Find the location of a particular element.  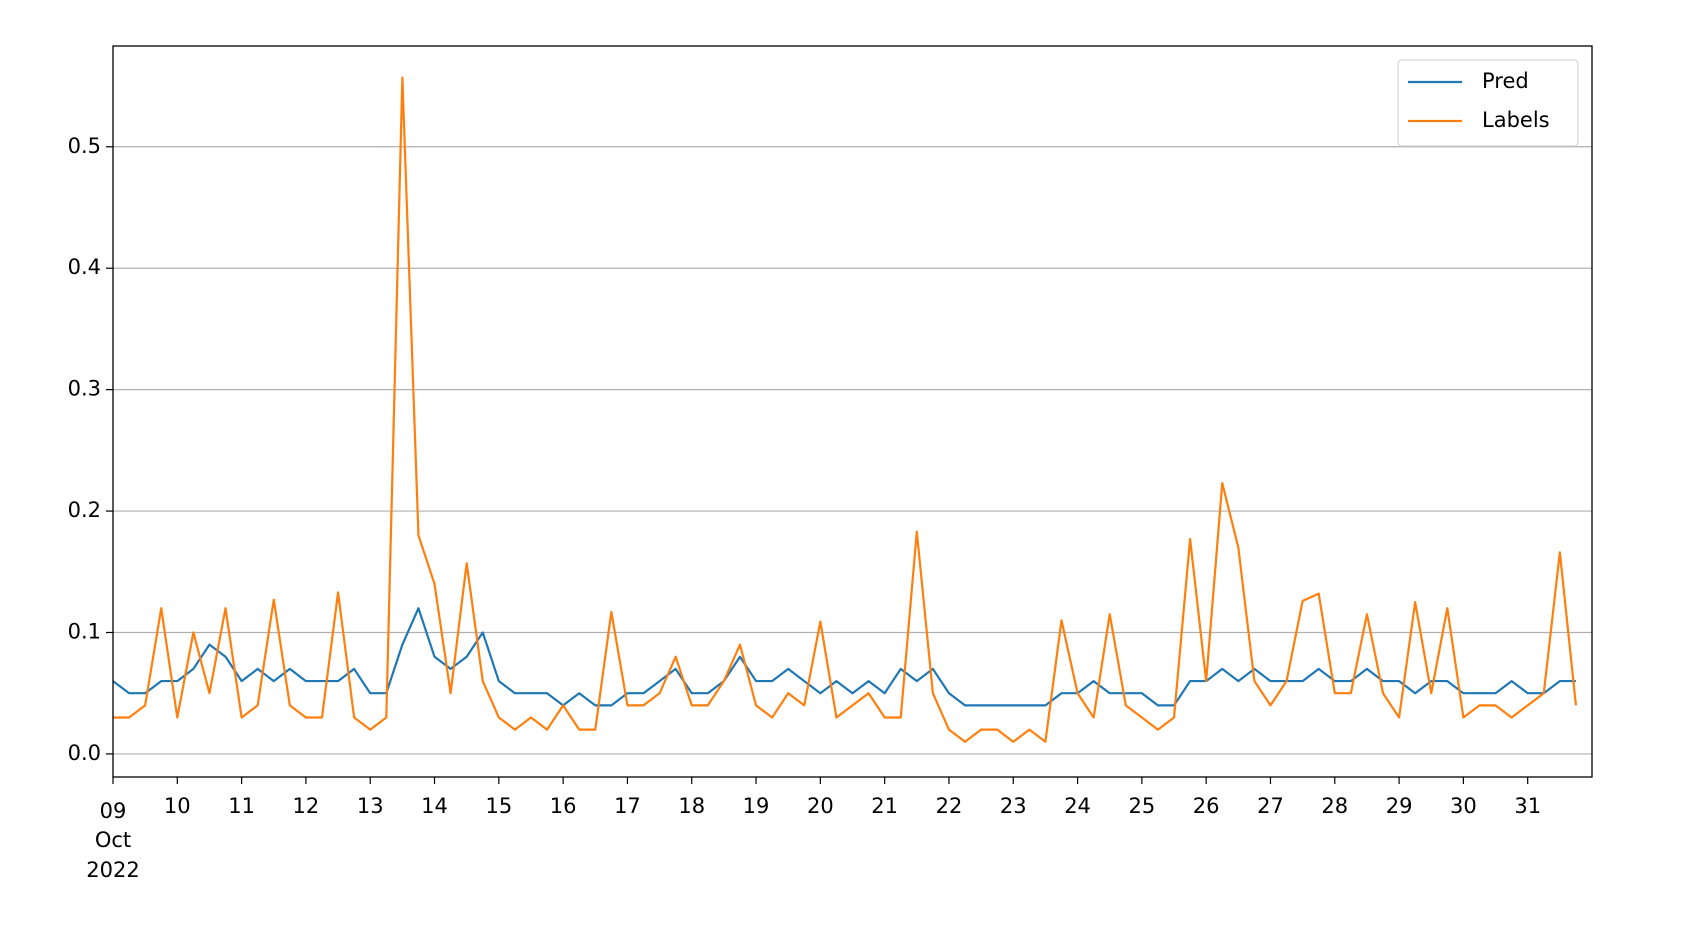

x-tick-label: 28 is located at coordinates (1334, 806).